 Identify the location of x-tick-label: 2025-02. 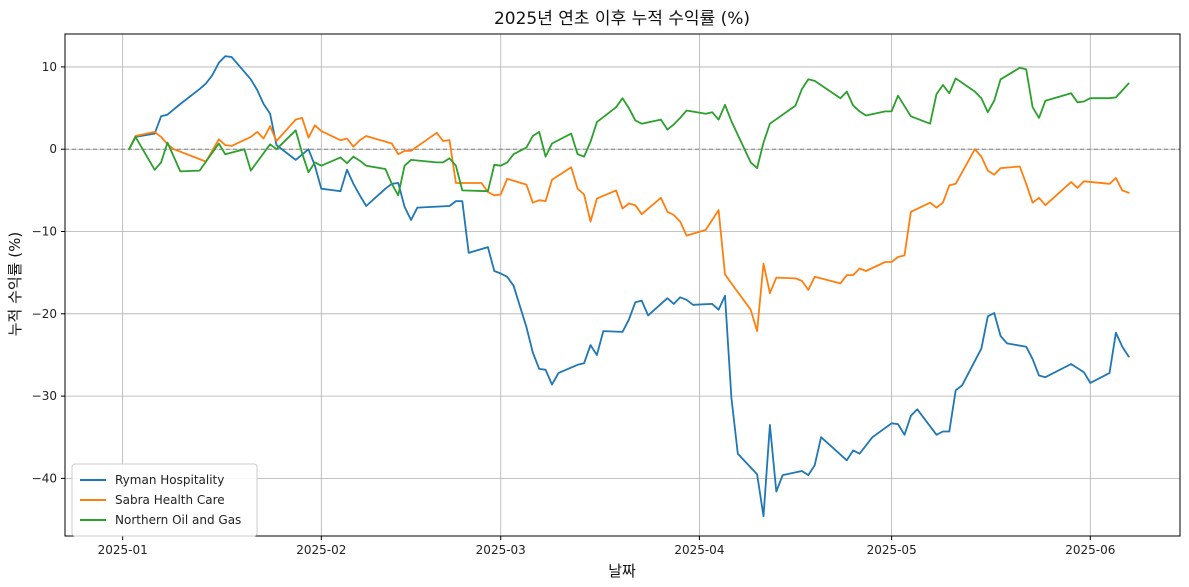
(321, 550).